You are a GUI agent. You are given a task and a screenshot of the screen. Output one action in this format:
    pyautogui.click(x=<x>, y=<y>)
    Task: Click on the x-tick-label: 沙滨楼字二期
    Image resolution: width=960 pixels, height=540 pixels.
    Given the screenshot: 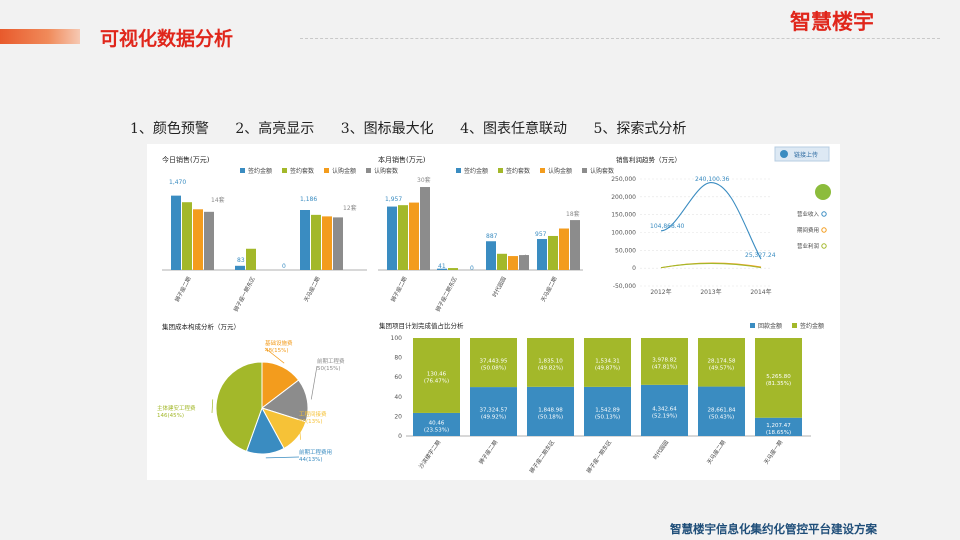 What is the action you would take?
    pyautogui.click(x=430, y=454)
    